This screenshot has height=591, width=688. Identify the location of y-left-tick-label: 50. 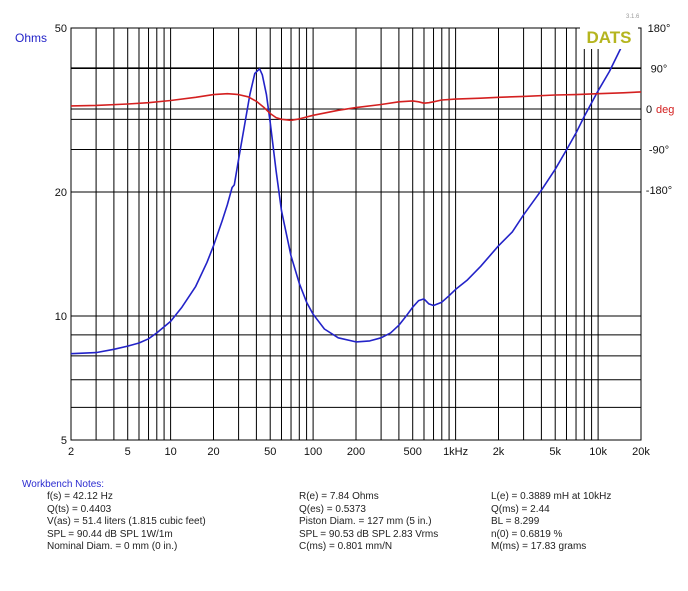
(61, 29).